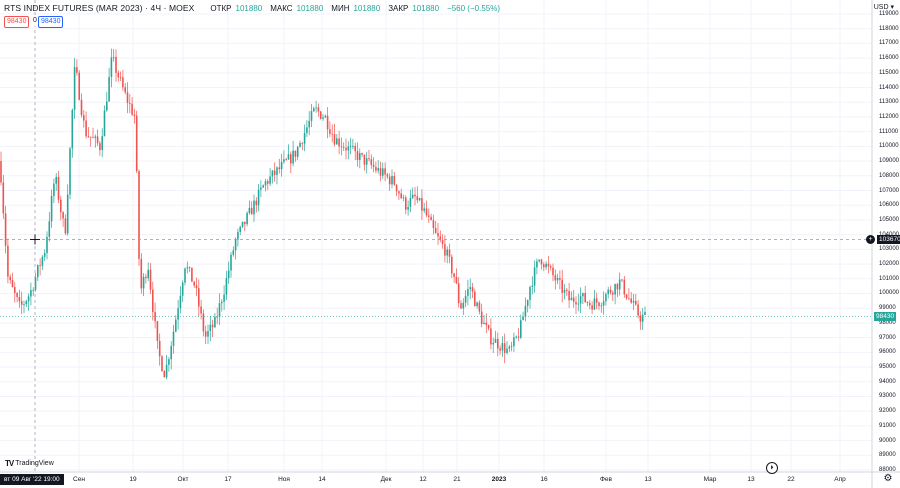 Image resolution: width=900 pixels, height=488 pixels. I want to click on go-to-realtime-icon: ⏵, so click(772, 468).